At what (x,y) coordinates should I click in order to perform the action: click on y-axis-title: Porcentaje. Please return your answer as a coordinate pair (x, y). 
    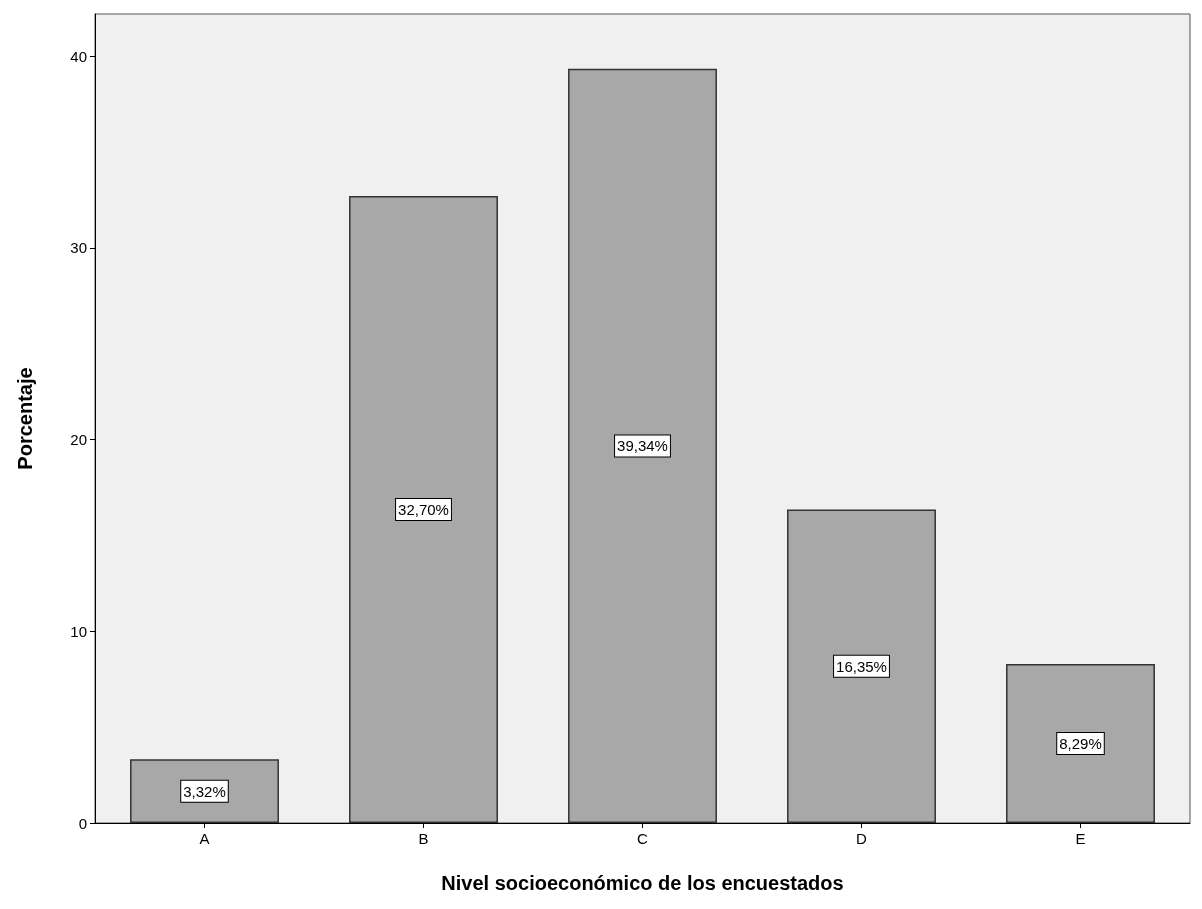
    Looking at the image, I should click on (25, 418).